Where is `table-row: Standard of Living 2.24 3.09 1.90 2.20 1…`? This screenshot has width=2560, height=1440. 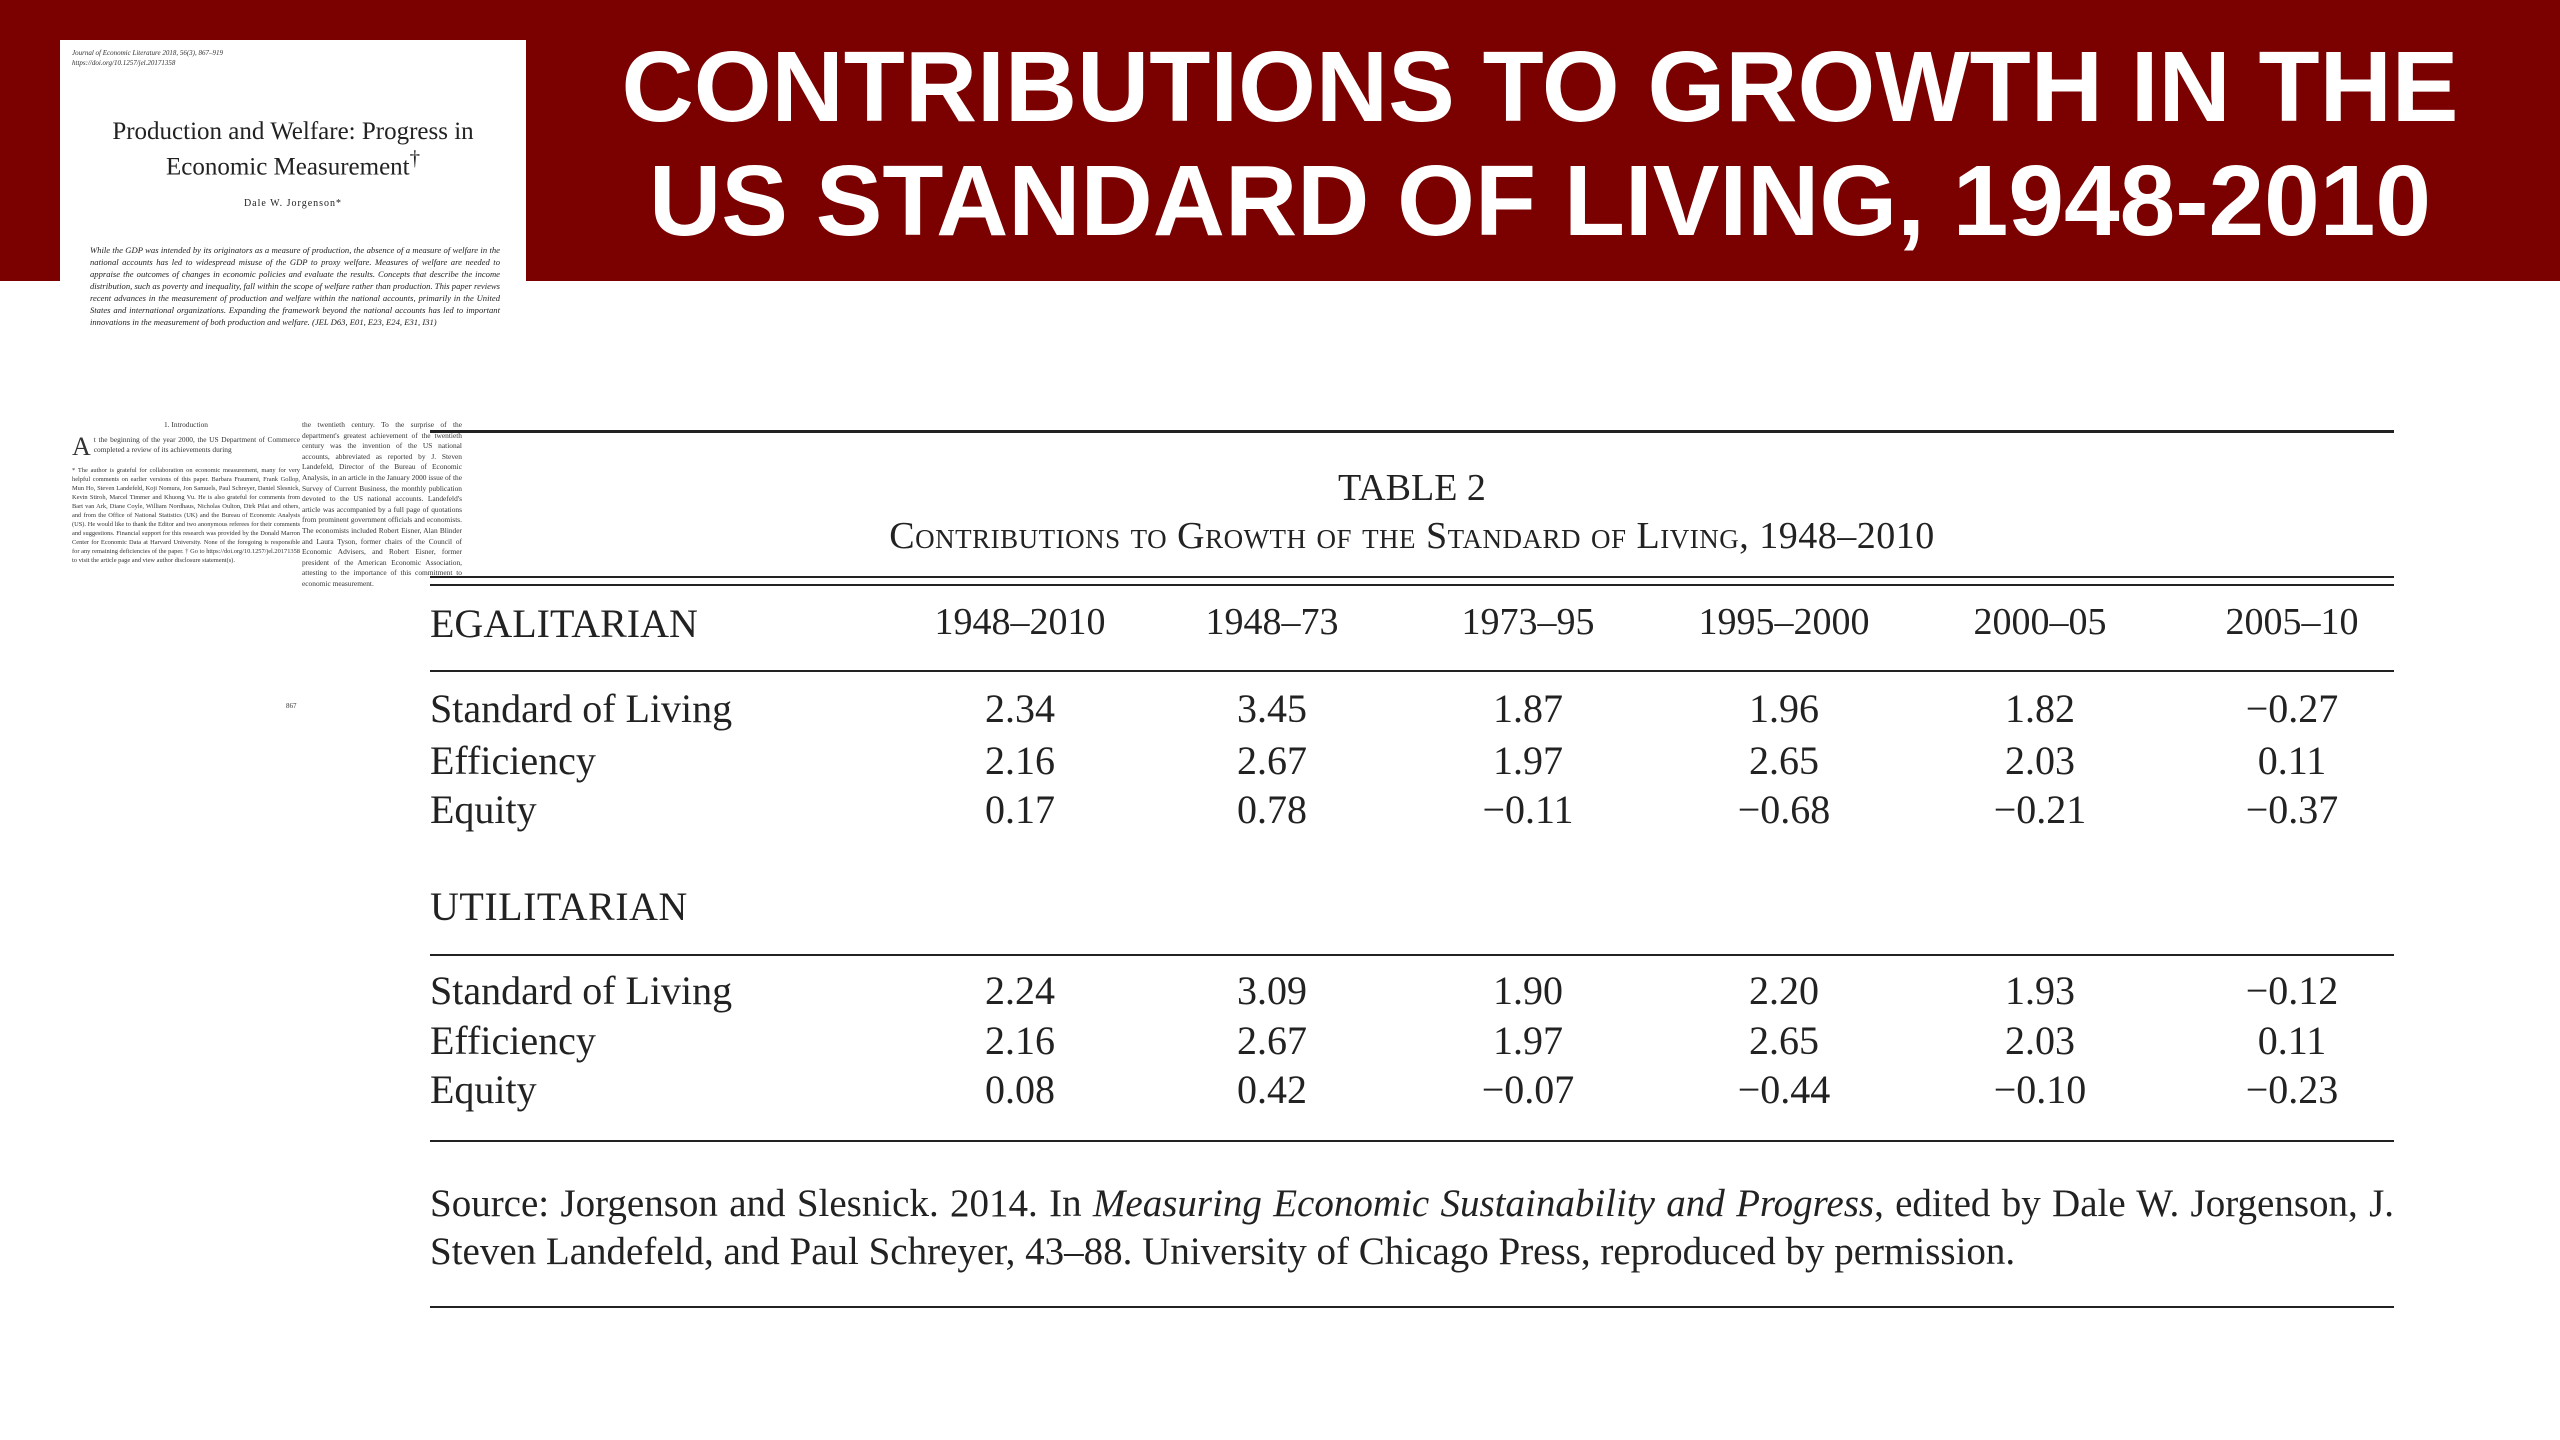 table-row: Standard of Living 2.24 3.09 1.90 2.20 1… is located at coordinates (1412, 992).